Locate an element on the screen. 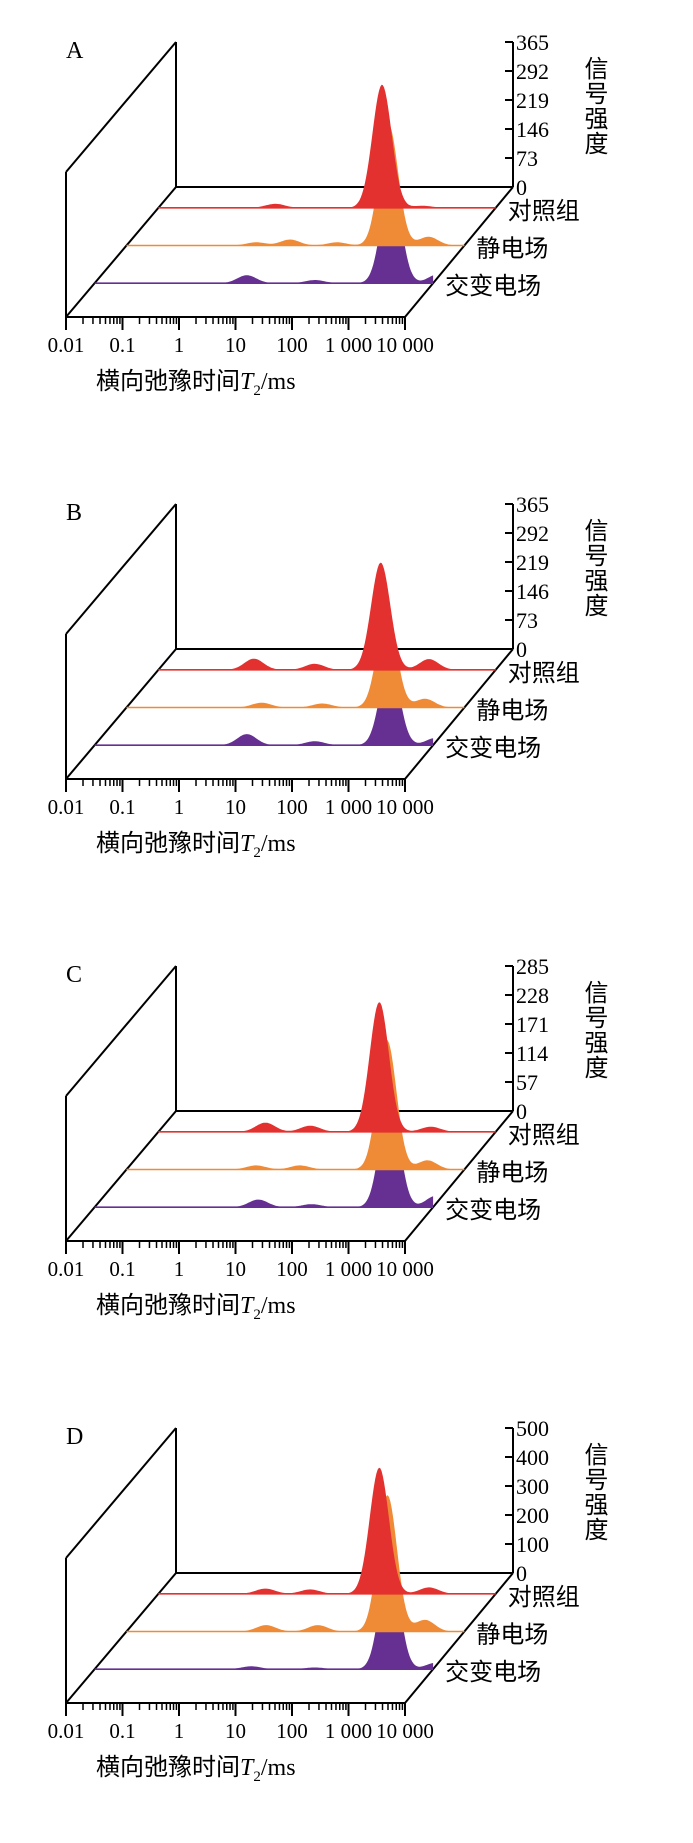  y-tick-label: 100 is located at coordinates (532, 1544).